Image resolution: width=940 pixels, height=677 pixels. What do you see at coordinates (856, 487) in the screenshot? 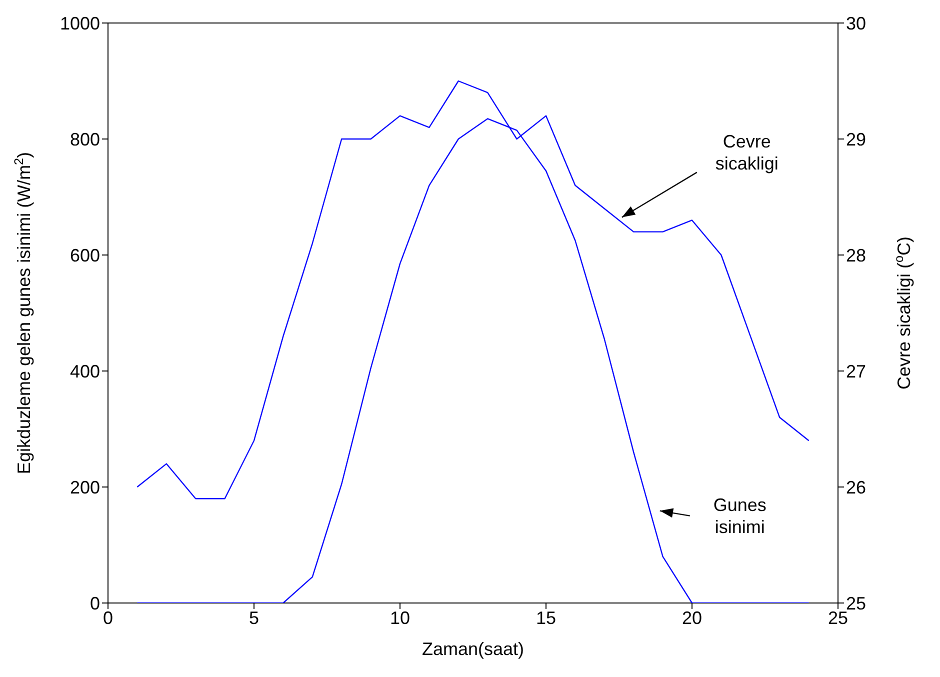
I see `y2-tick-label: 26` at bounding box center [856, 487].